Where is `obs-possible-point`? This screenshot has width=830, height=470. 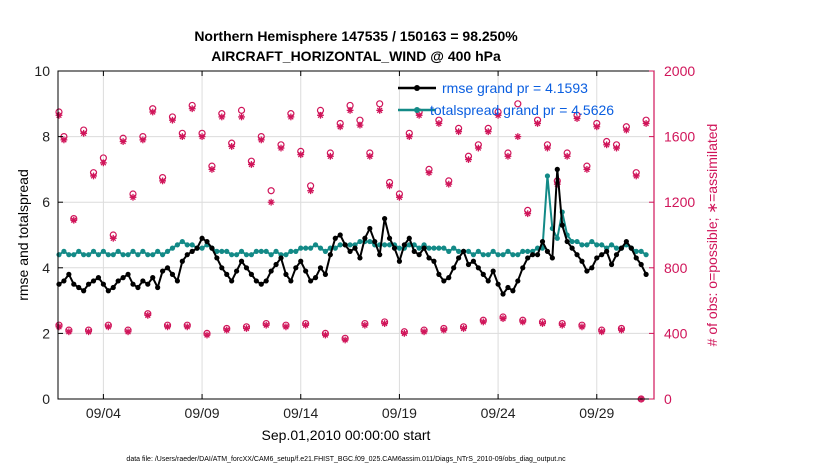 obs-possible-point is located at coordinates (271, 191).